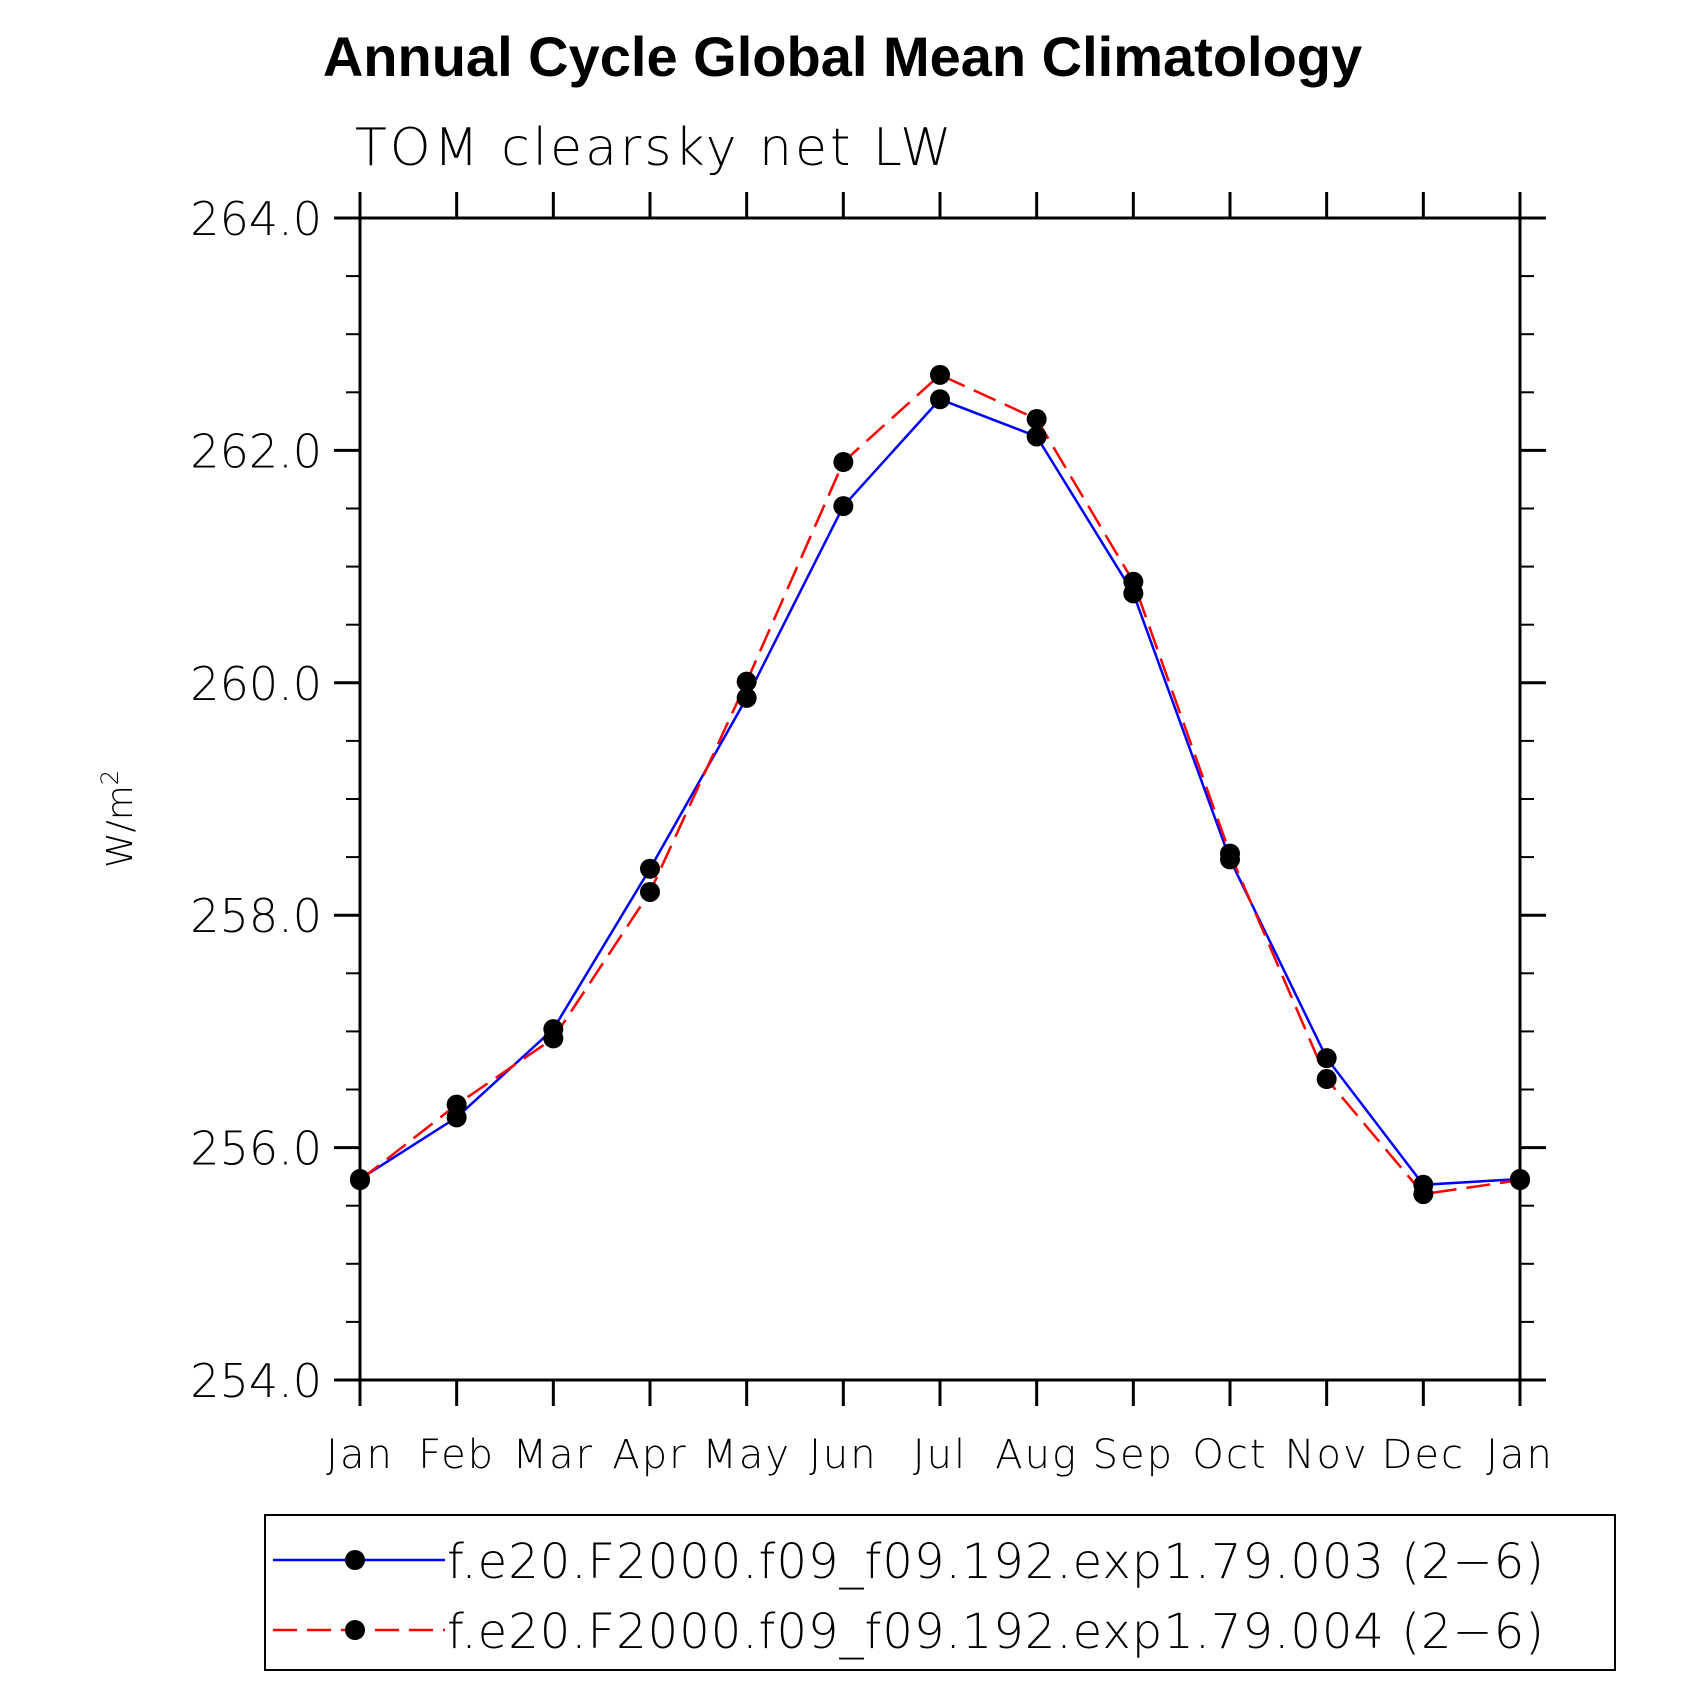  Describe the element at coordinates (649, 1455) in the screenshot. I see `x-tick-label: Apr` at that location.